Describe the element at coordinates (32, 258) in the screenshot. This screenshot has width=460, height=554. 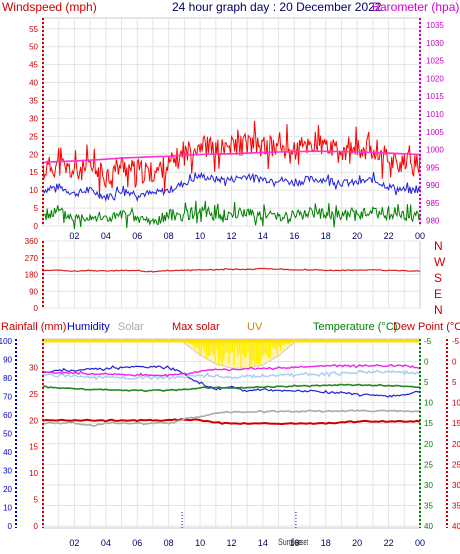
I see `direction-tick-label: 270` at that location.